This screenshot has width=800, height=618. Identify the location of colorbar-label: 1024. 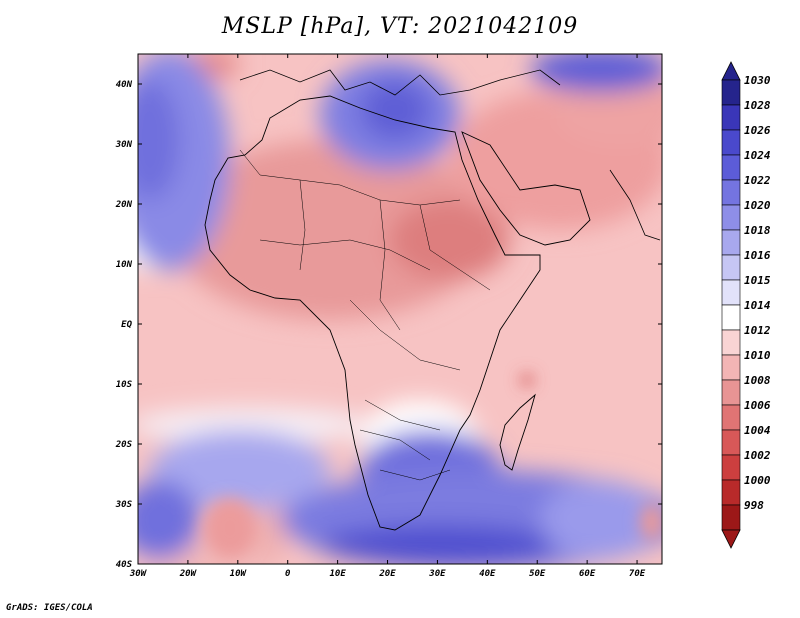
(757, 155).